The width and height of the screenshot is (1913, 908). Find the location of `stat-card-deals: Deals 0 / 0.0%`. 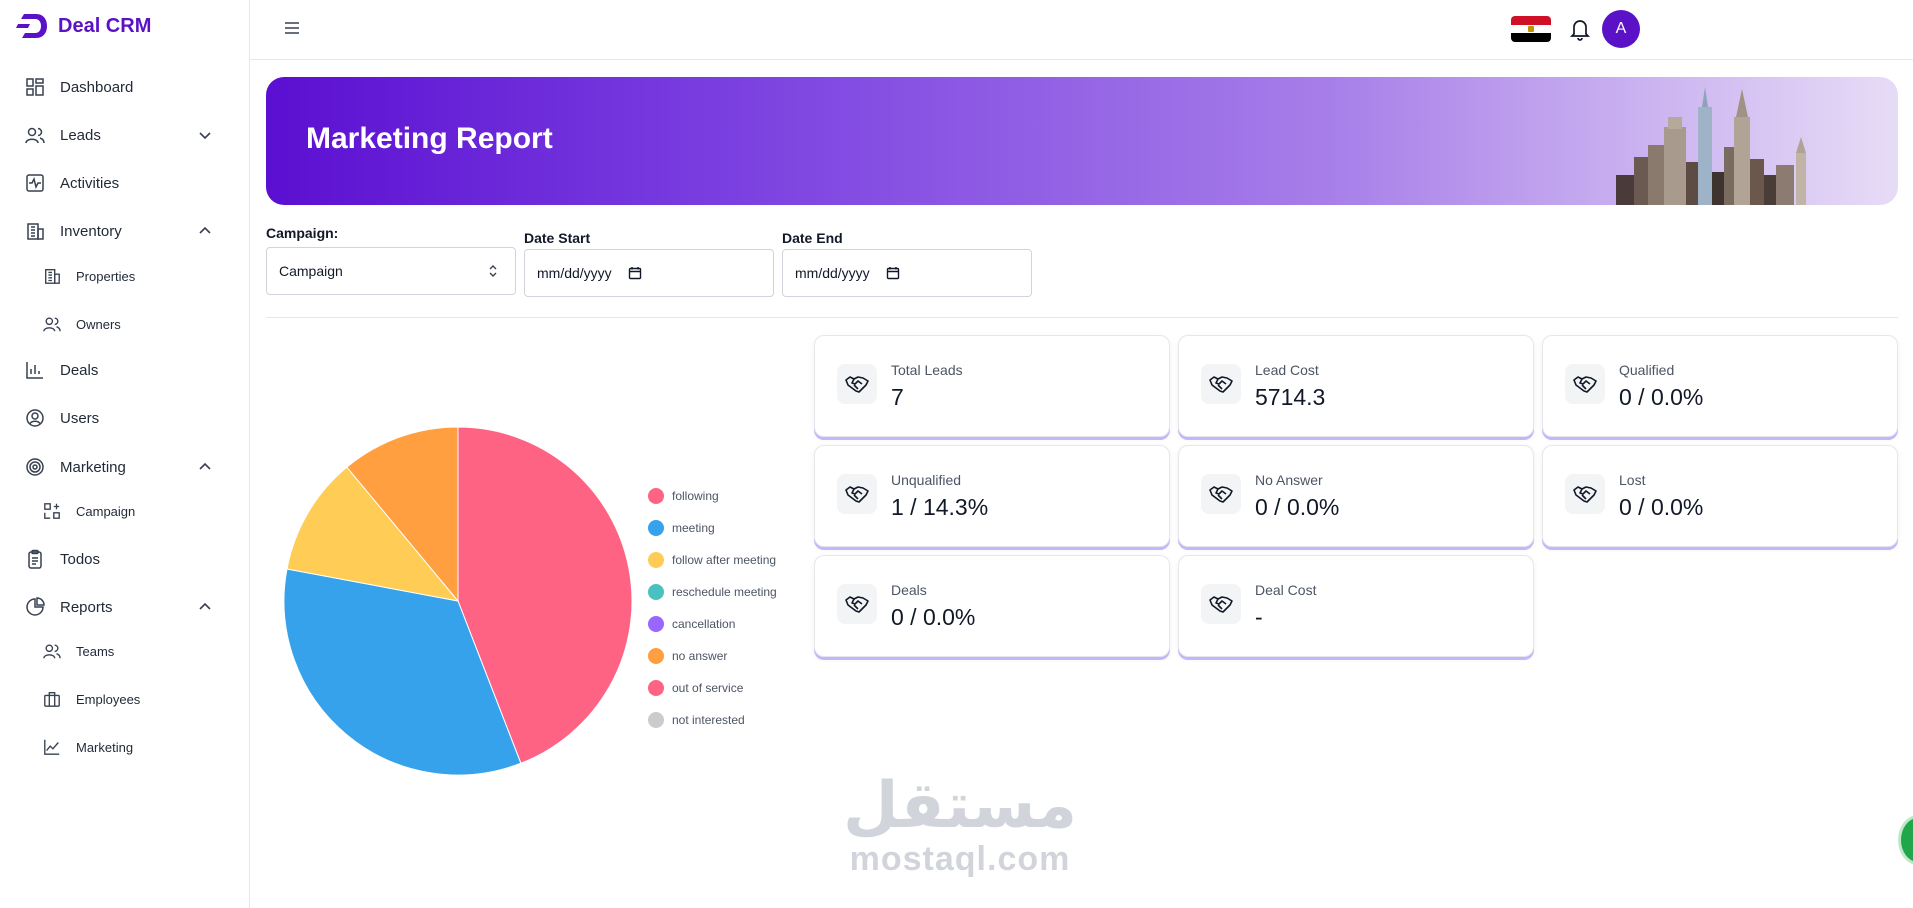

stat-card-deals: Deals 0 / 0.0% is located at coordinates (992, 606).